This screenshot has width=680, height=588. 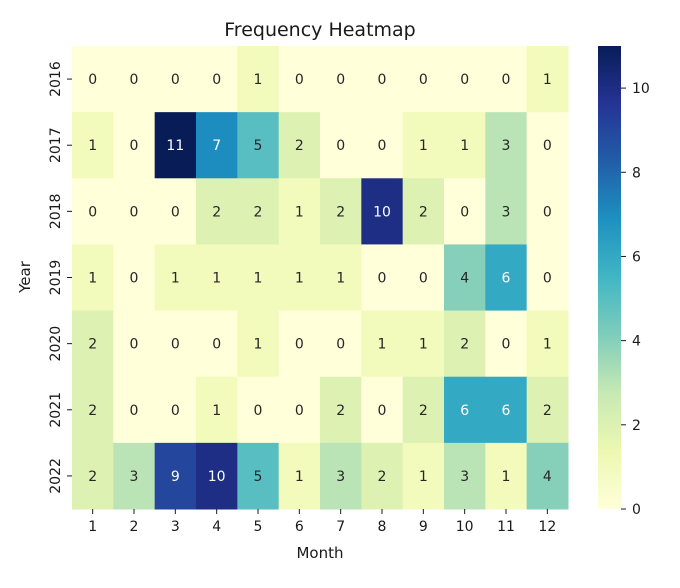 I want to click on x-axis: 1 2 3 4 5 6 7 8 9 10 11 12, so click(x=322, y=522).